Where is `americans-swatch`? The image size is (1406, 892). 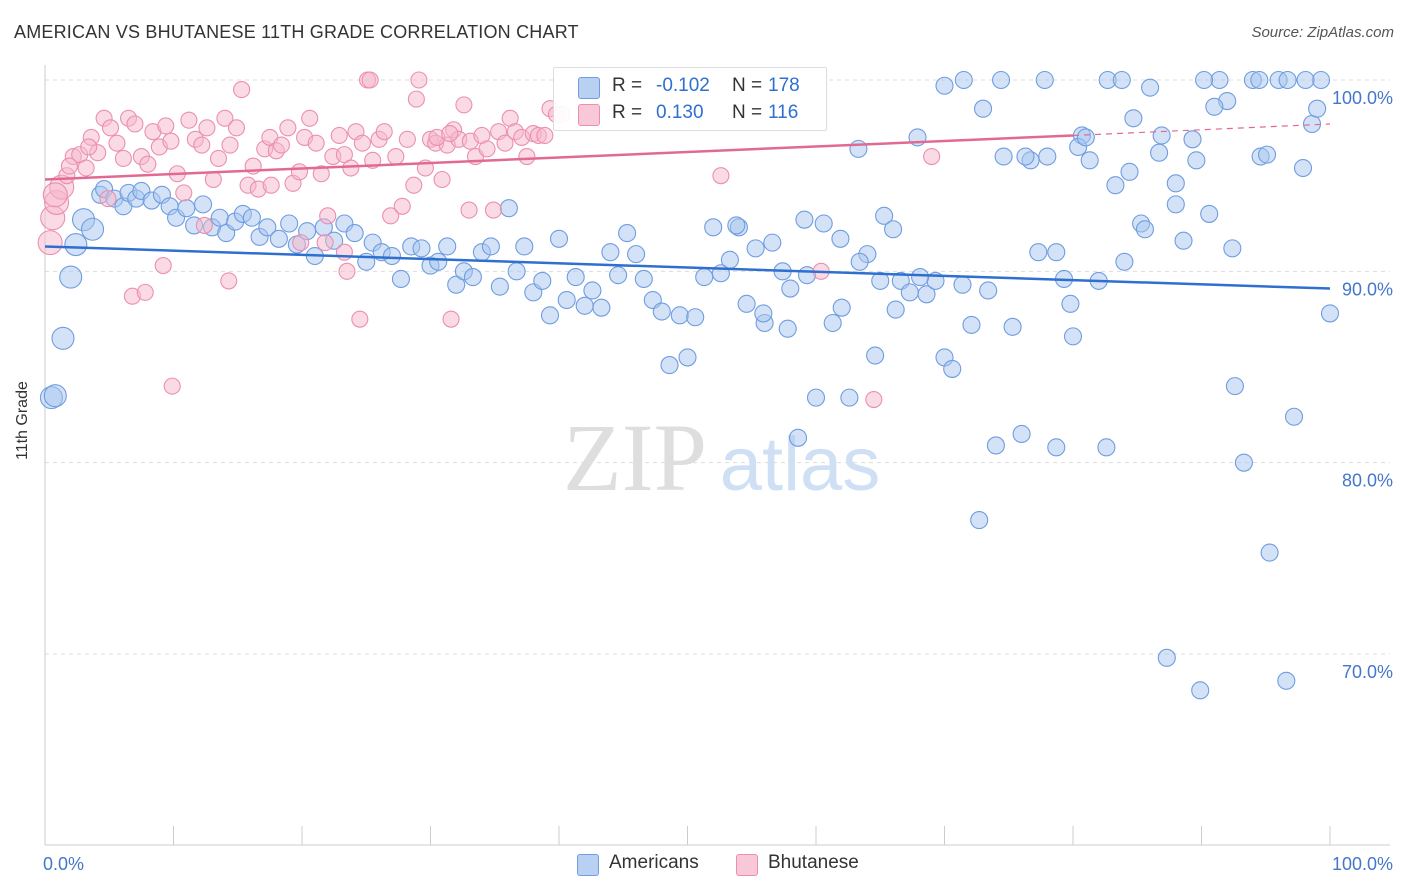 americans-swatch is located at coordinates (589, 88).